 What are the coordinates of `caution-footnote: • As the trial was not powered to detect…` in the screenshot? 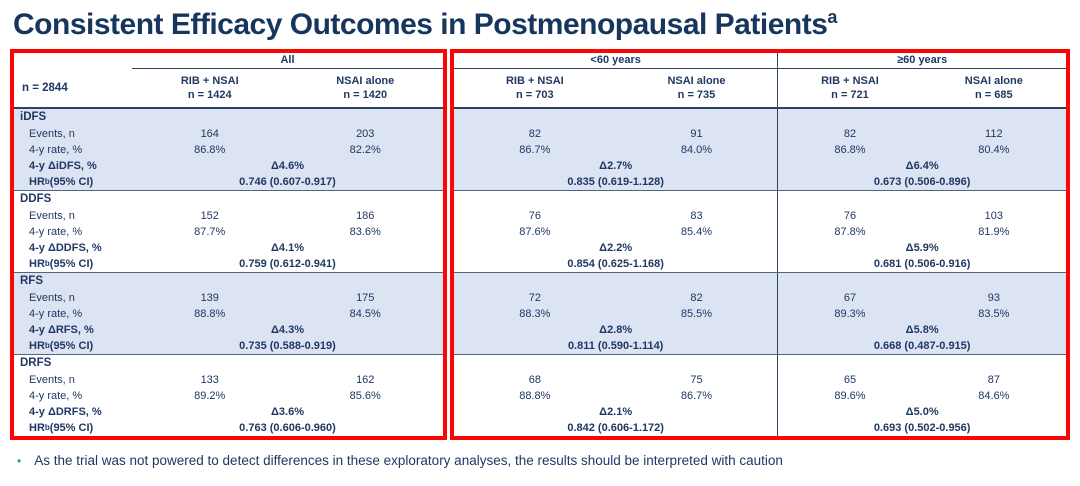 It's located at (548, 460).